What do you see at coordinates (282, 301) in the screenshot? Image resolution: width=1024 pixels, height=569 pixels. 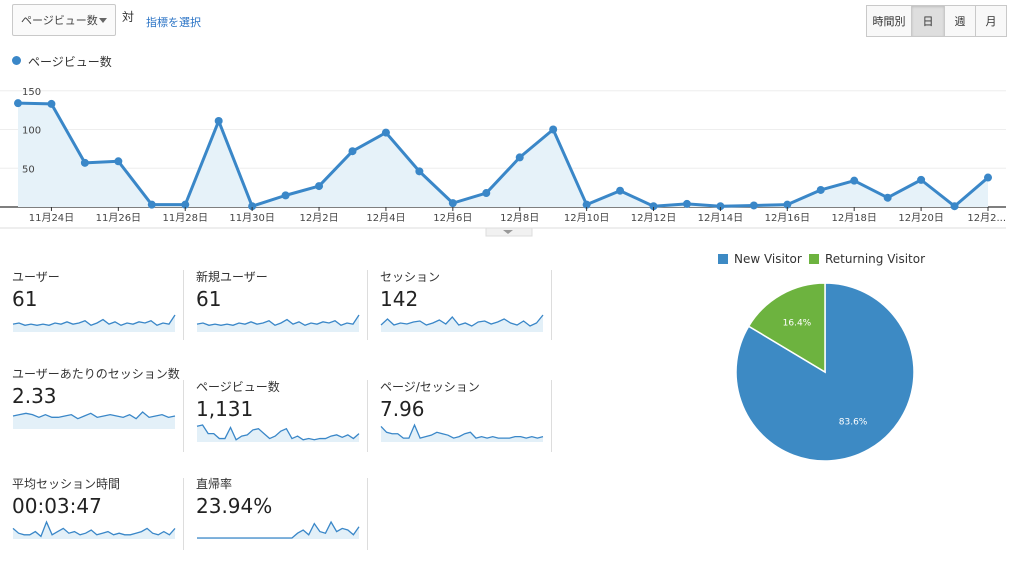 I see `metric-card: 新規ユーザー 61` at bounding box center [282, 301].